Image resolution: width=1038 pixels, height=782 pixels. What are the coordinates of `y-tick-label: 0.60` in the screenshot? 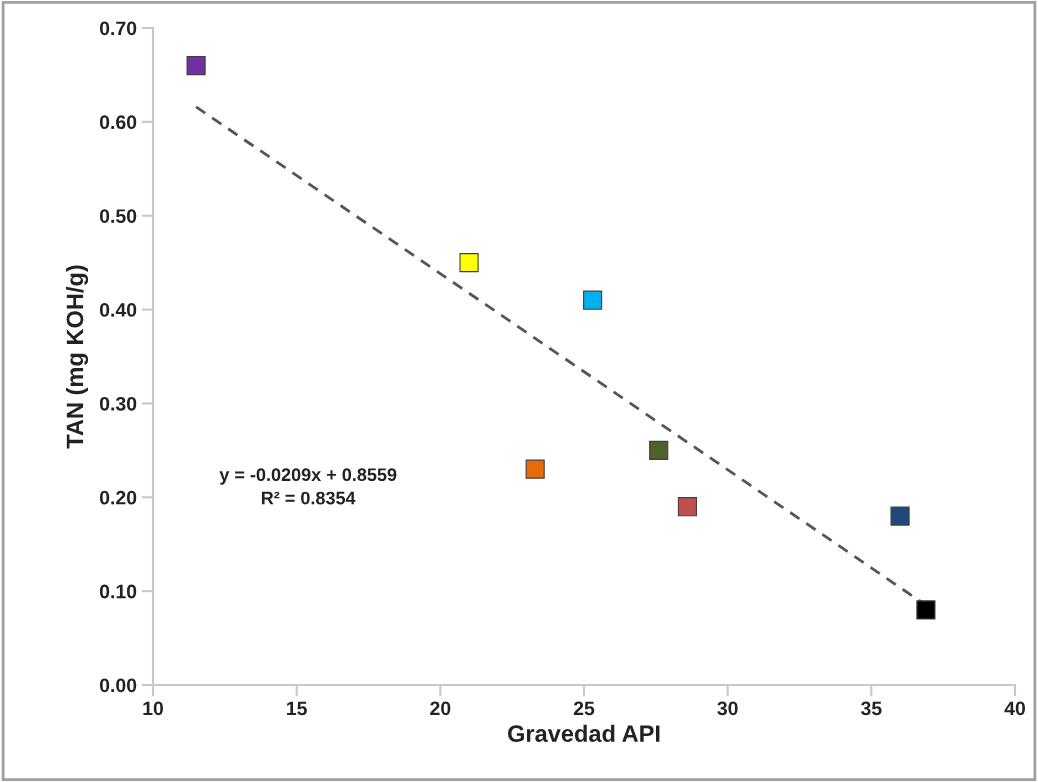 It's located at (118, 122).